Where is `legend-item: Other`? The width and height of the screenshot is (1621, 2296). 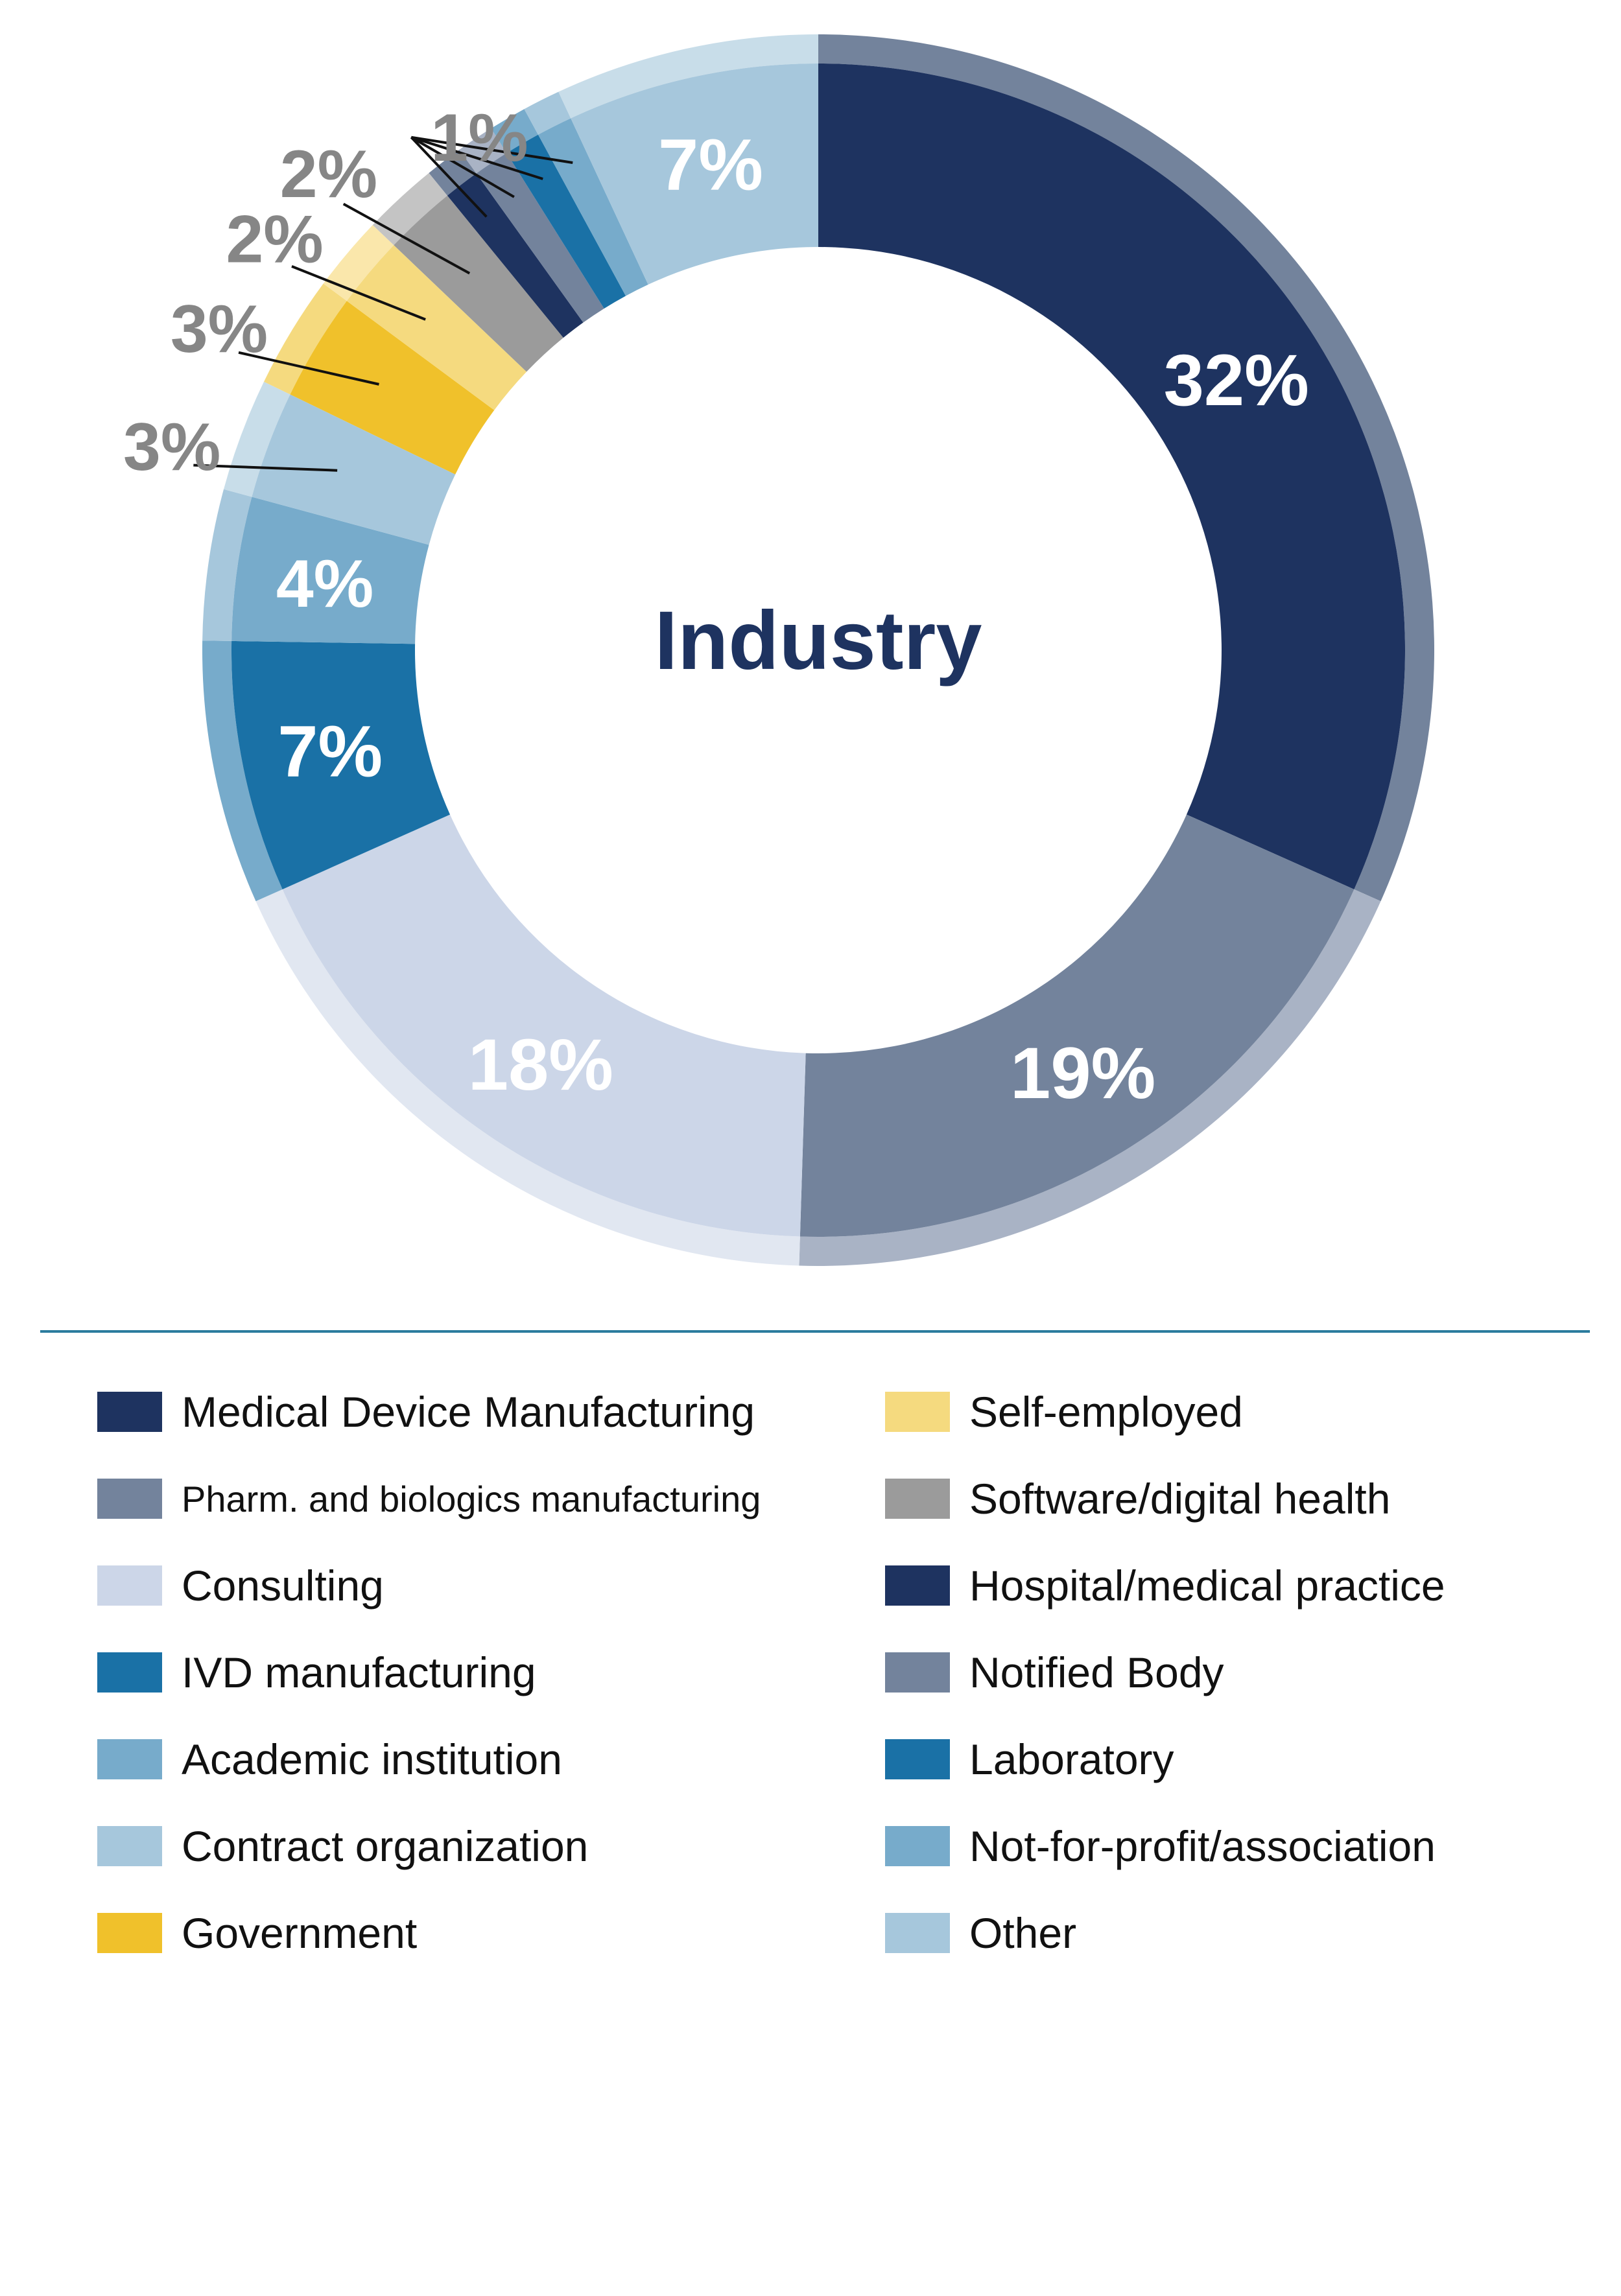 legend-item: Other is located at coordinates (1248, 1933).